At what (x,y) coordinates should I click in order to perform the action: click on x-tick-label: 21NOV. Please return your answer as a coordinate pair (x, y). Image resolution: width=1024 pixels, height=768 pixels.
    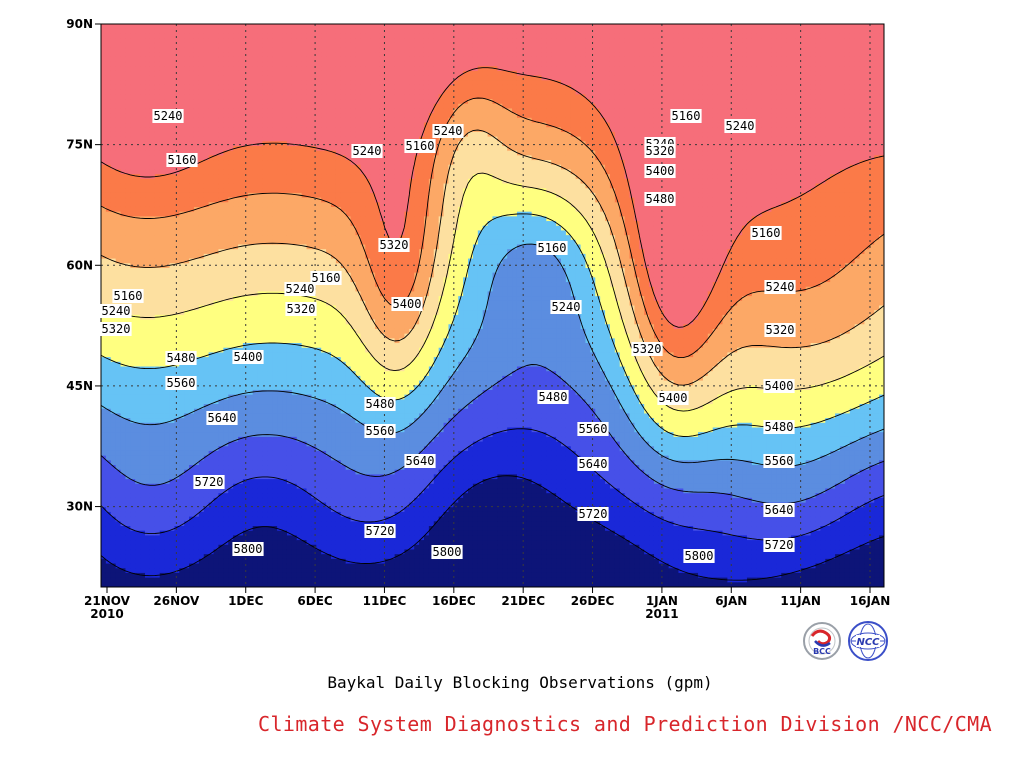
    Looking at the image, I should click on (107, 601).